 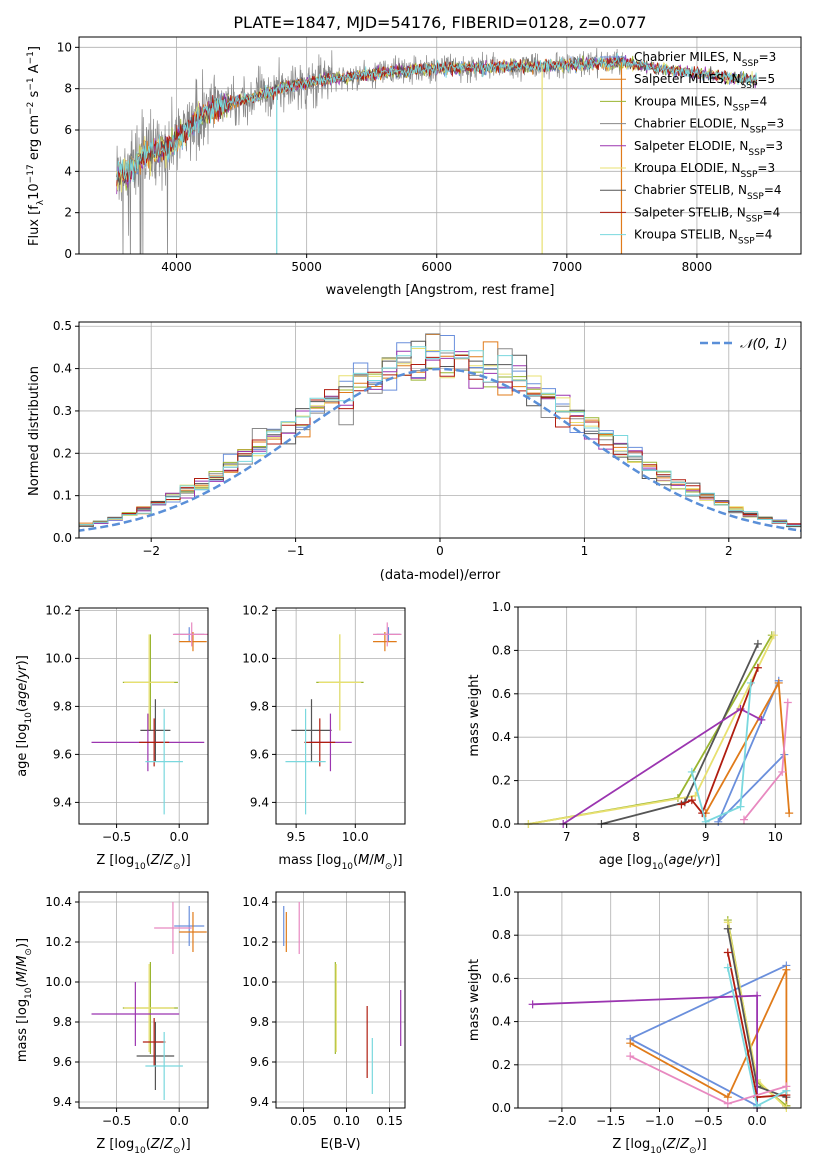 What do you see at coordinates (116, 1121) in the screenshot?
I see `x-tick-label: −0.5` at bounding box center [116, 1121].